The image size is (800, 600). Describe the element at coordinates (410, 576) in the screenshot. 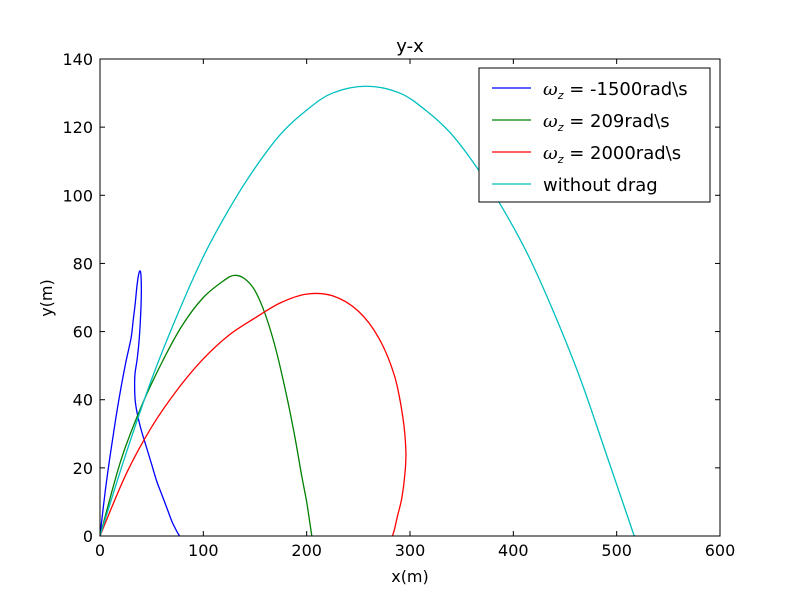

I see `x-axis-label: x(m)` at that location.